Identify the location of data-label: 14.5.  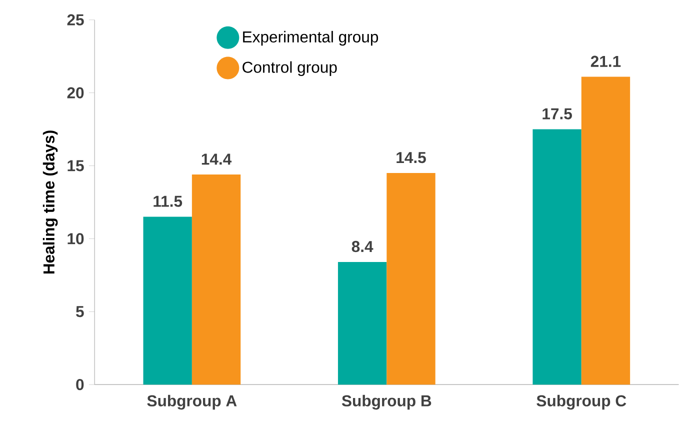
(411, 158).